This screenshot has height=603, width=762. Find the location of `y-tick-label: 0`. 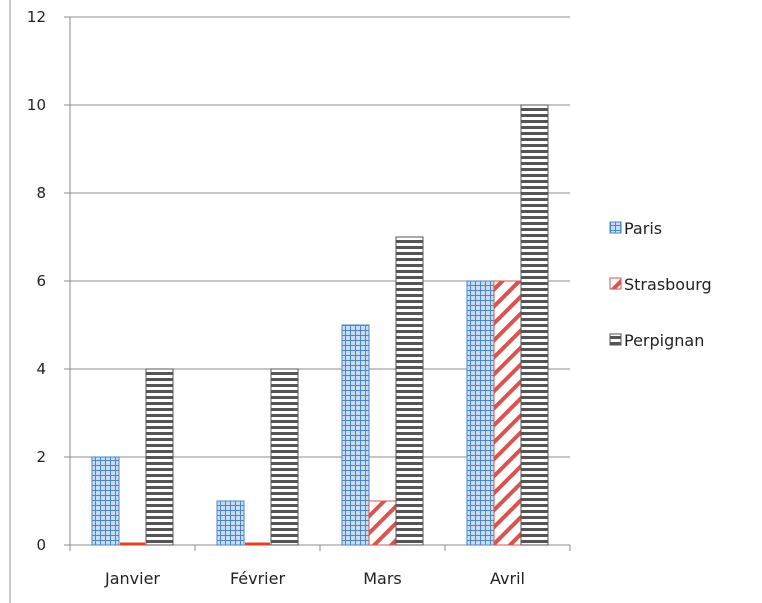

y-tick-label: 0 is located at coordinates (41, 545).